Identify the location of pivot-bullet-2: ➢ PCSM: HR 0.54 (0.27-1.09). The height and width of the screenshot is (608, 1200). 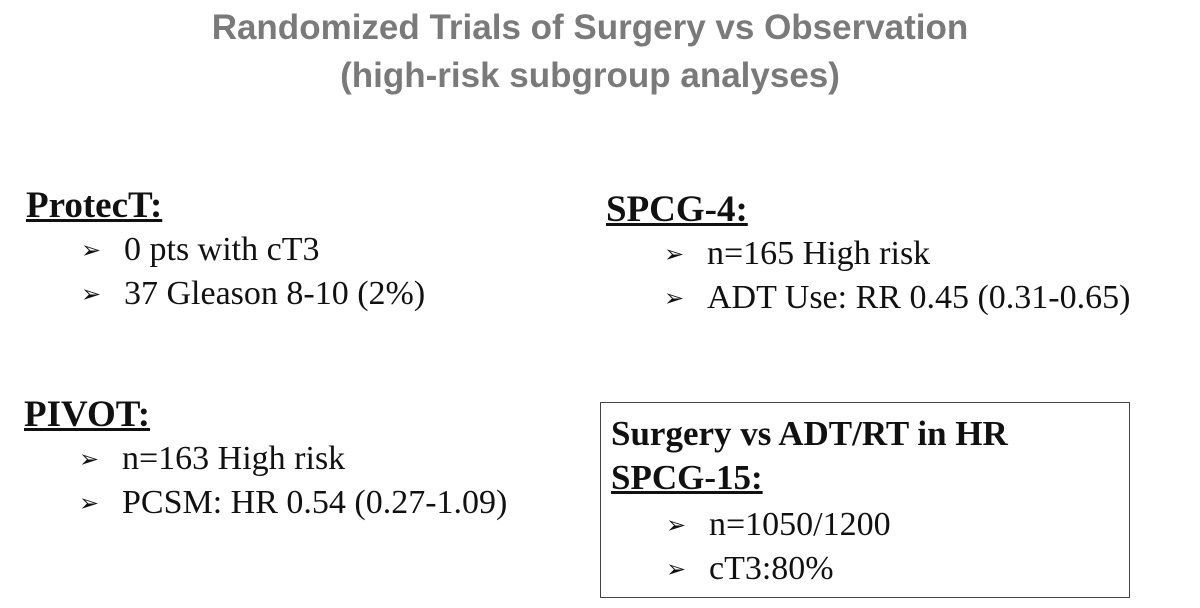
(290, 503).